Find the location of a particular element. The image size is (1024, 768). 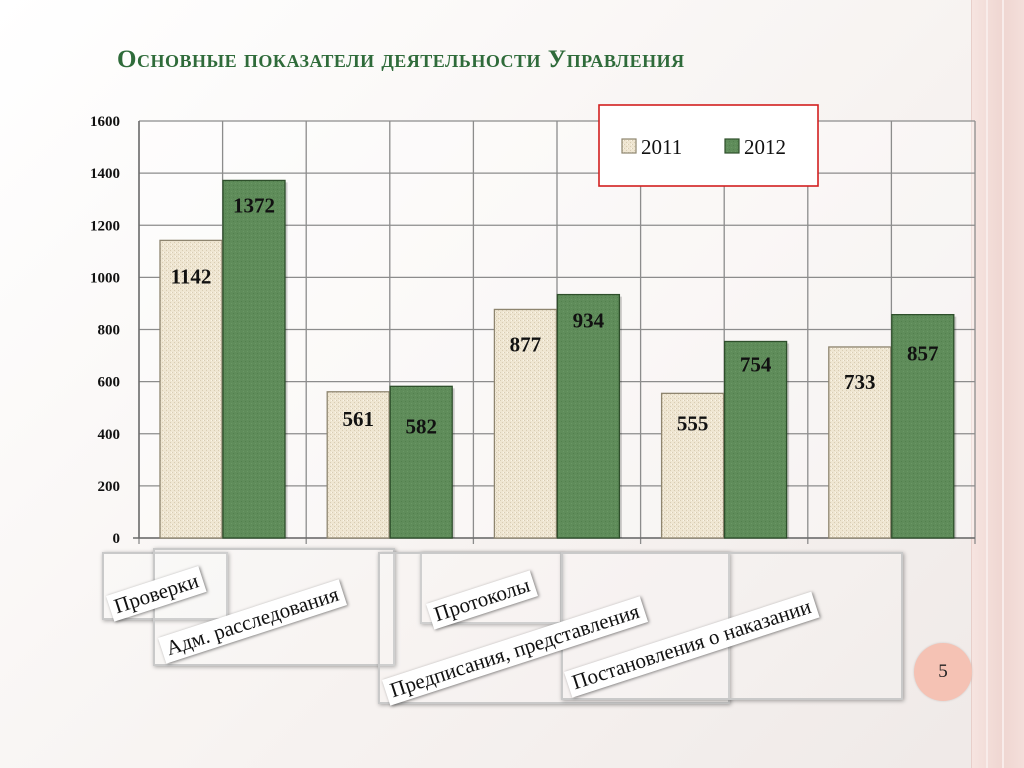

data-label: 934 is located at coordinates (589, 321).